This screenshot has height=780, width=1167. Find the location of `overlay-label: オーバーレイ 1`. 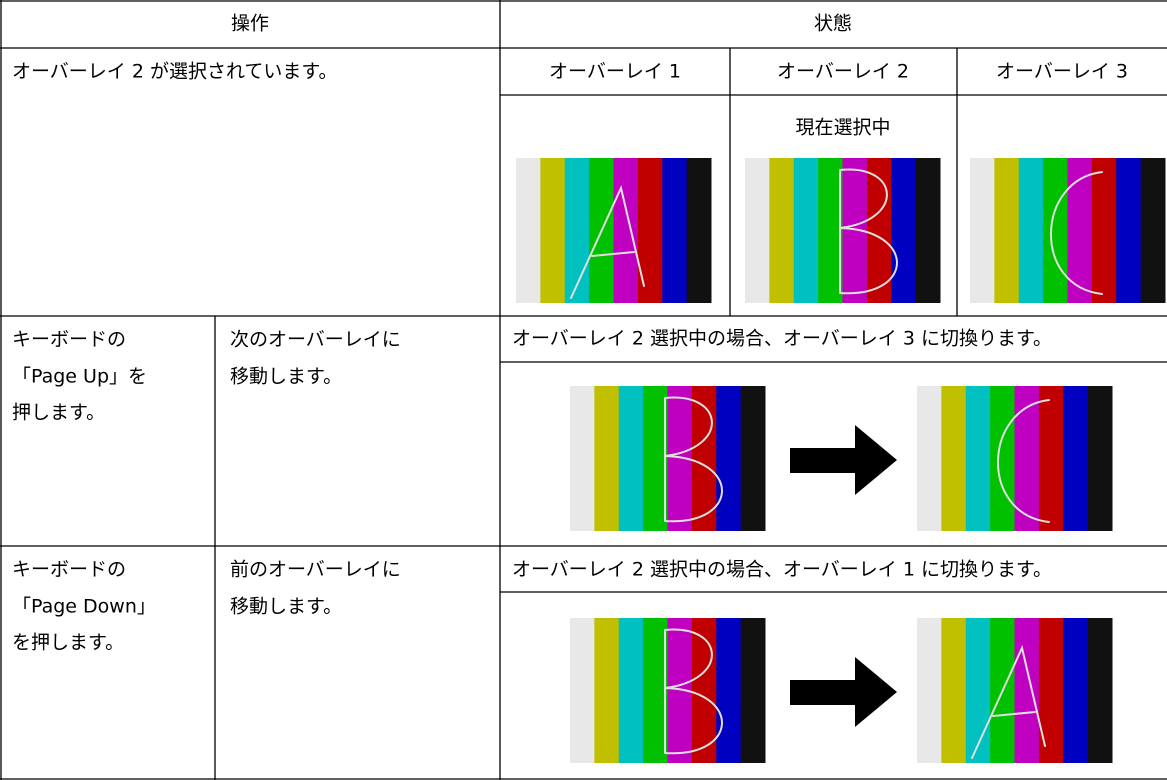

overlay-label: オーバーレイ 1 is located at coordinates (615, 72).